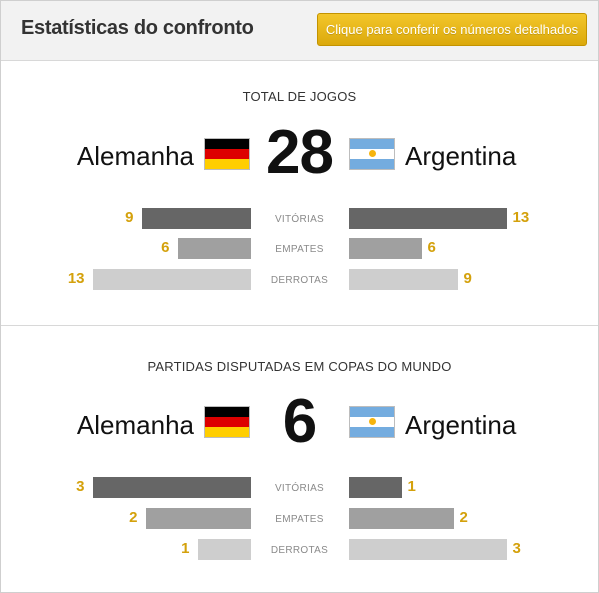 Image resolution: width=599 pixels, height=593 pixels. What do you see at coordinates (521, 217) in the screenshot?
I see `wins-value-right: 13` at bounding box center [521, 217].